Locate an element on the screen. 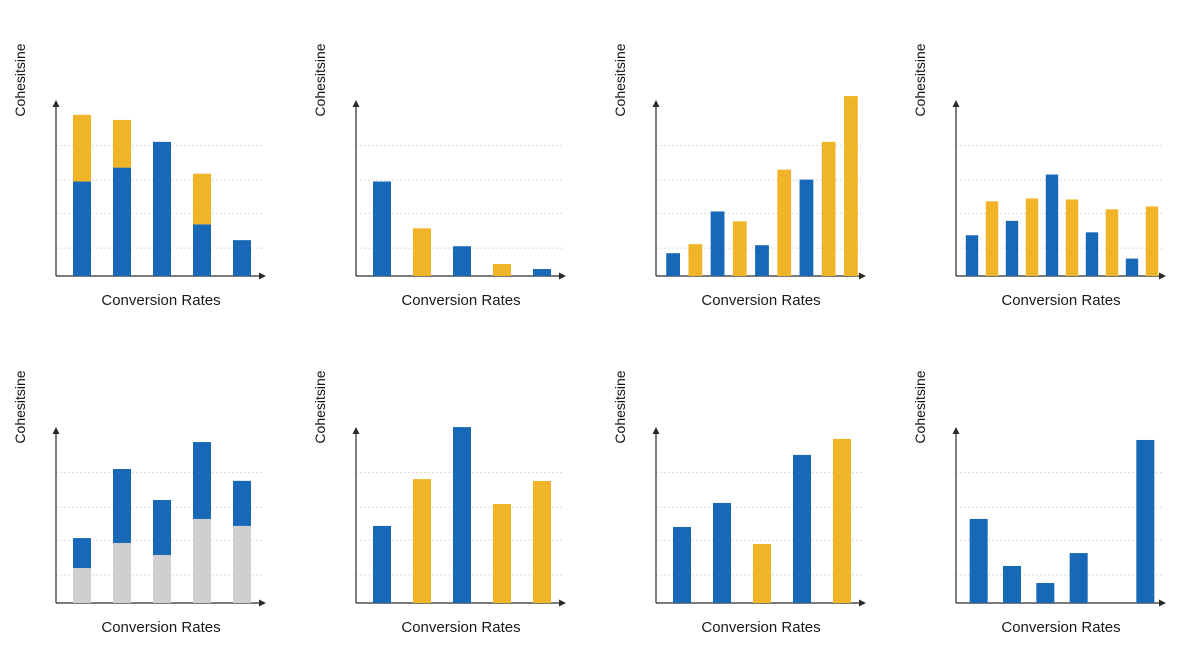 The image size is (1200, 654). chart-1-x-axis-label: Conversion Rates is located at coordinates (161, 300).